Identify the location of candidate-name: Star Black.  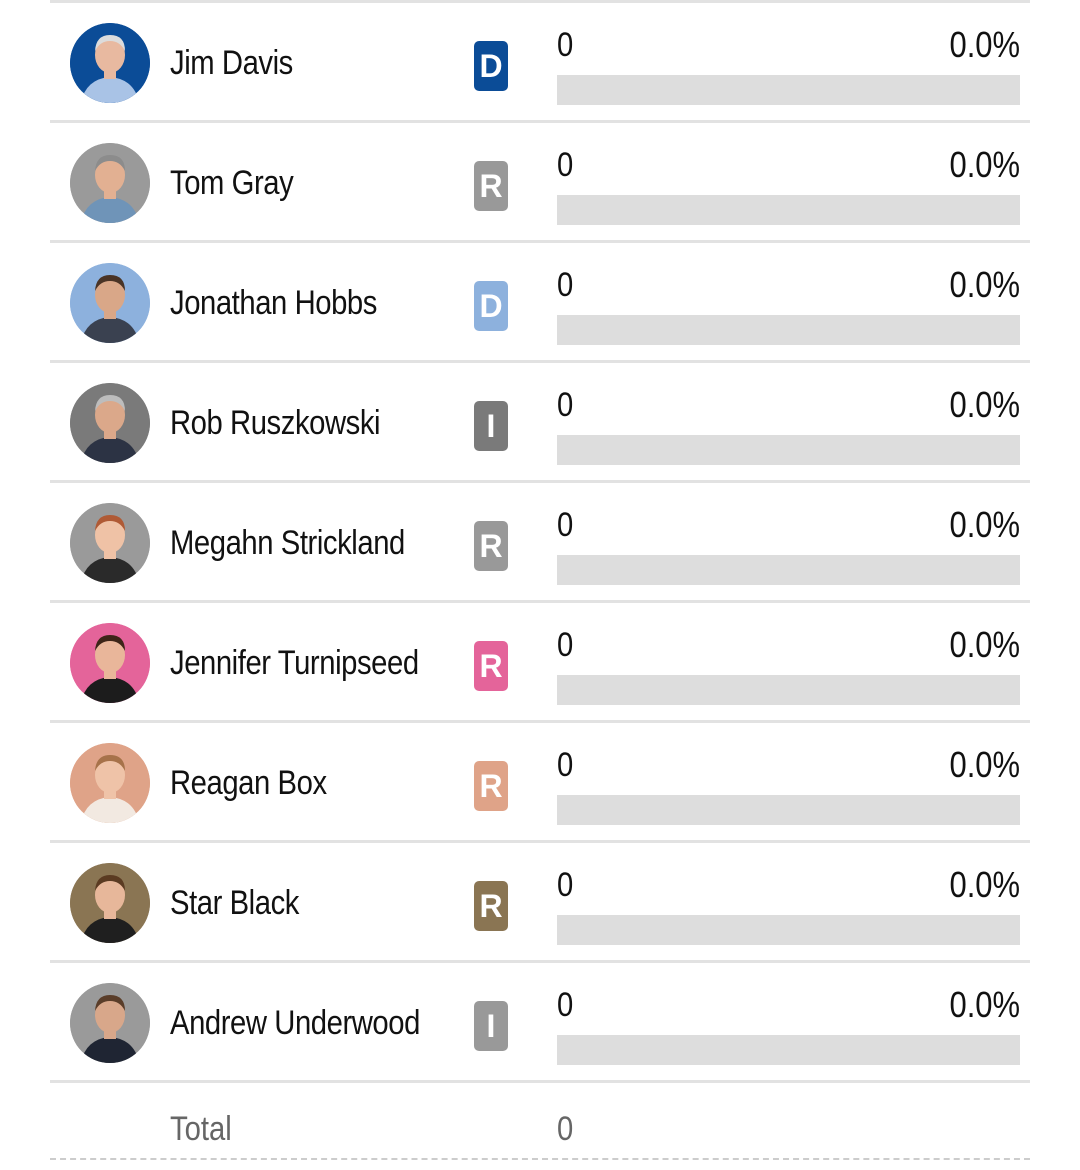
(234, 903).